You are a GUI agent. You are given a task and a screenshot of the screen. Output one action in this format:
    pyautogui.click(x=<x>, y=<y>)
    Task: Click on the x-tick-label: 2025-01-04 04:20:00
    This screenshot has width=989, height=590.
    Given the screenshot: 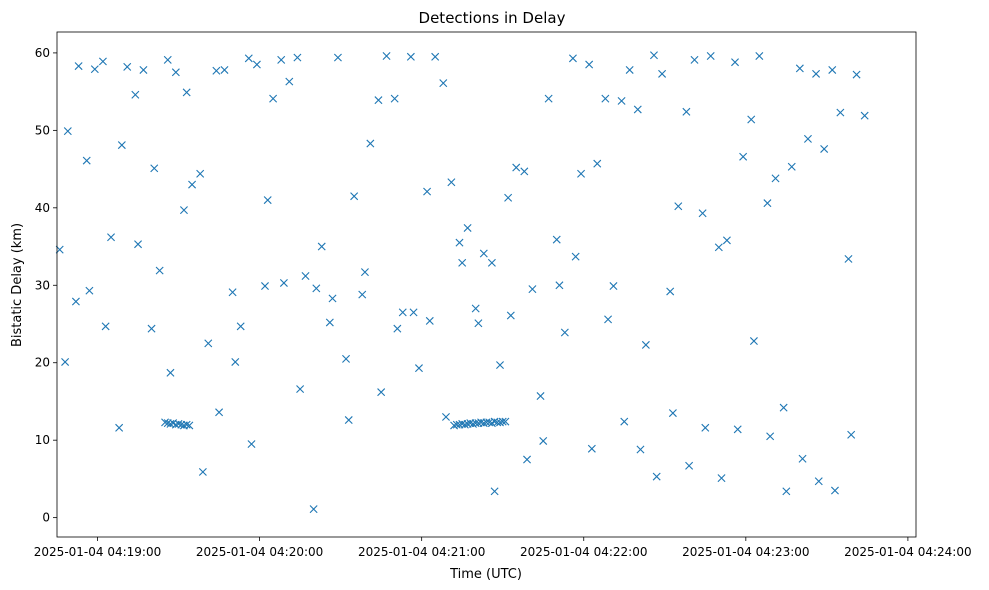 What is the action you would take?
    pyautogui.click(x=259, y=552)
    